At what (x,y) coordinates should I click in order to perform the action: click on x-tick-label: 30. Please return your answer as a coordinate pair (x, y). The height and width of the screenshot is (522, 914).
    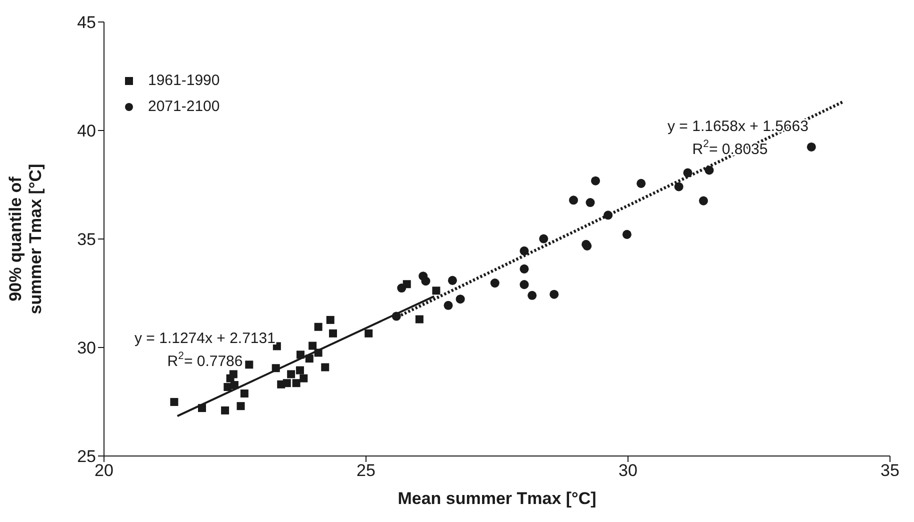
    Looking at the image, I should click on (628, 470).